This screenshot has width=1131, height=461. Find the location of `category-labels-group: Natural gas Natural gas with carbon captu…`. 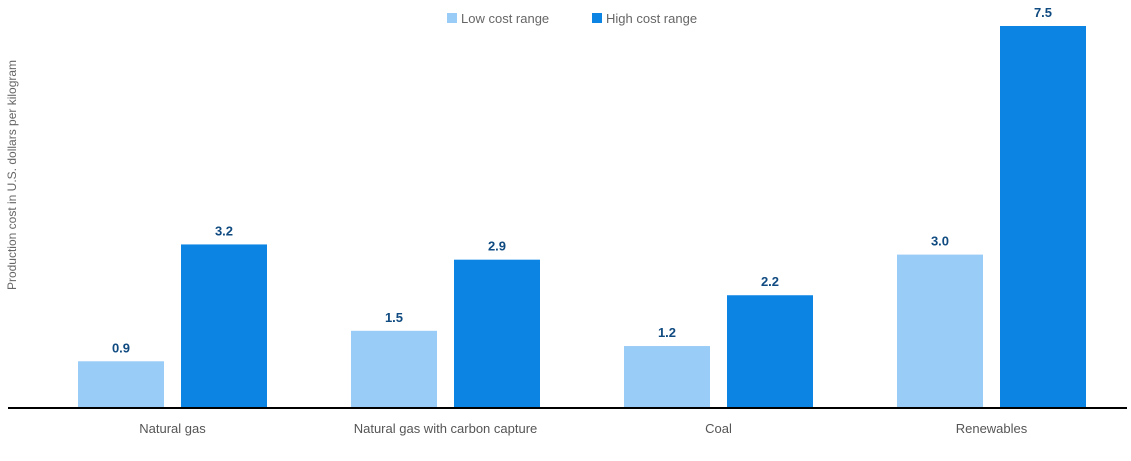

category-labels-group: Natural gas Natural gas with carbon captu… is located at coordinates (583, 428).